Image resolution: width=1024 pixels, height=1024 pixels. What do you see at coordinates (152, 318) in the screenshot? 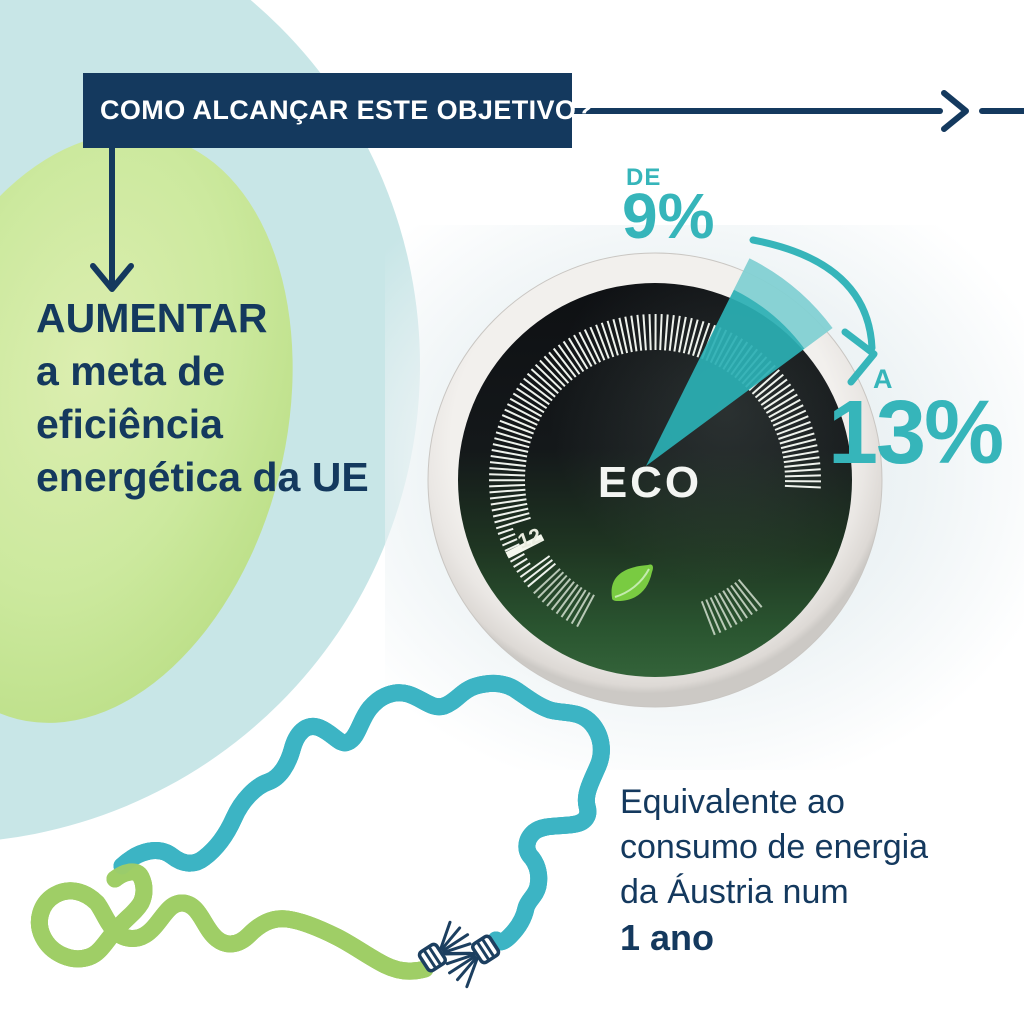
I see `headline-line-1: AUMENTAR` at bounding box center [152, 318].